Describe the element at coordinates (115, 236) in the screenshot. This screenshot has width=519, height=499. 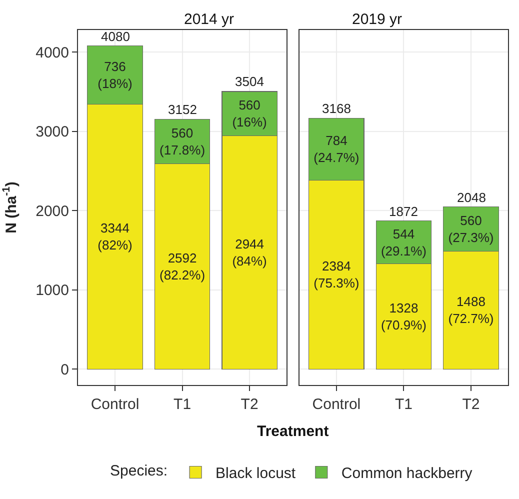
I see `data-label: 3344 (82%)` at that location.